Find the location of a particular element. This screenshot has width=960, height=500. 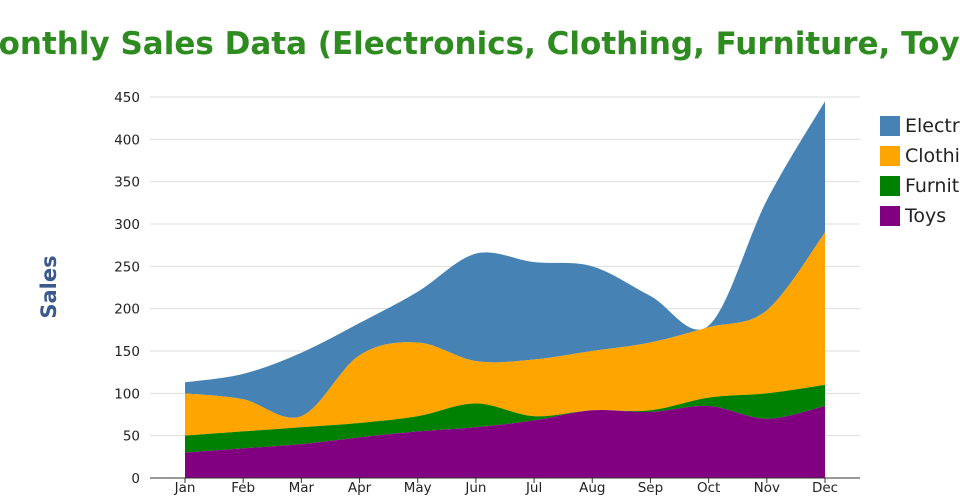

x-tick-label: Nov is located at coordinates (767, 488).